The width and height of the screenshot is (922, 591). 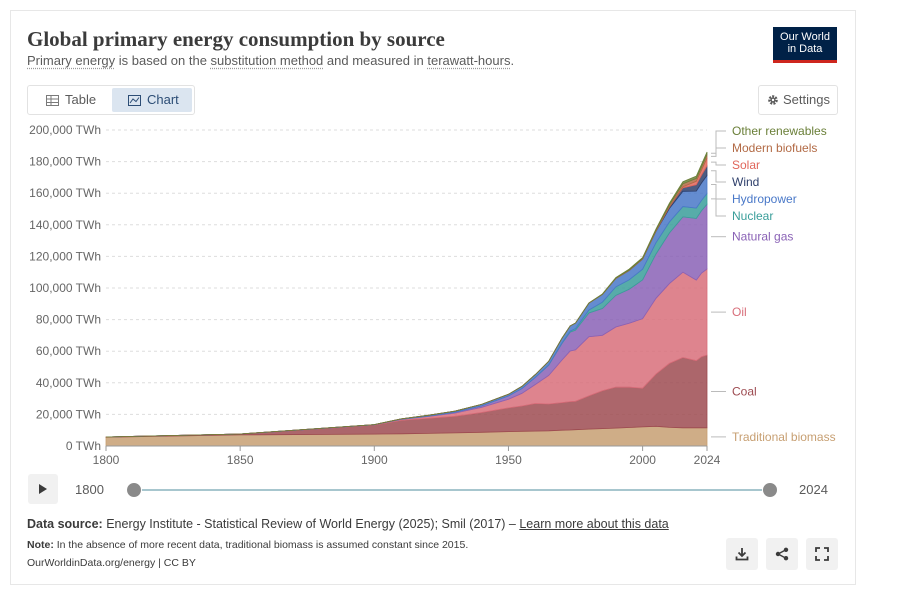 I want to click on y-tick-label: 80,000 TWh, so click(x=68, y=320).